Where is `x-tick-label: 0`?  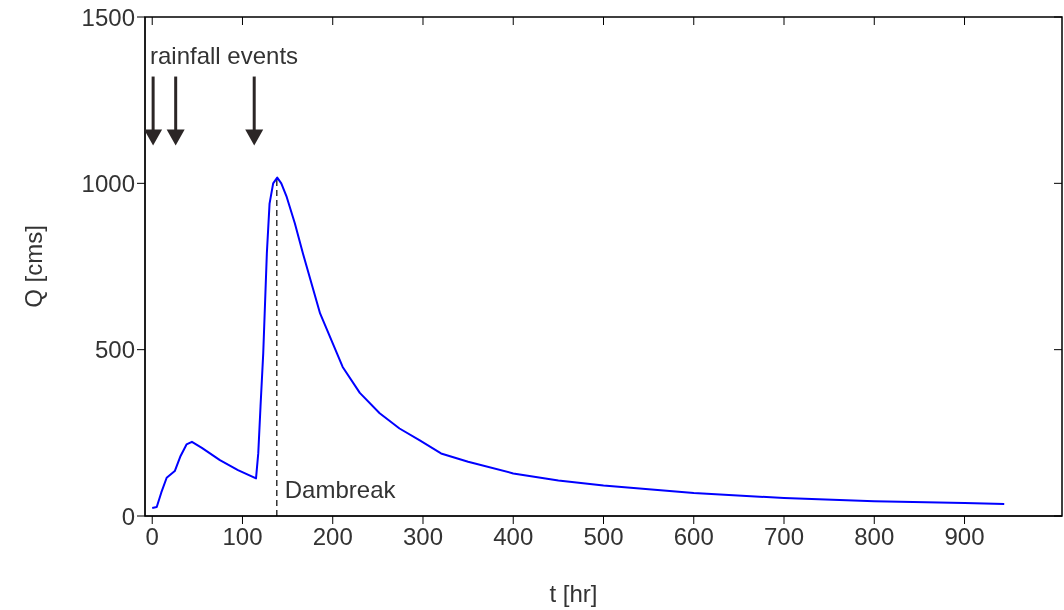
x-tick-label: 0 is located at coordinates (152, 537).